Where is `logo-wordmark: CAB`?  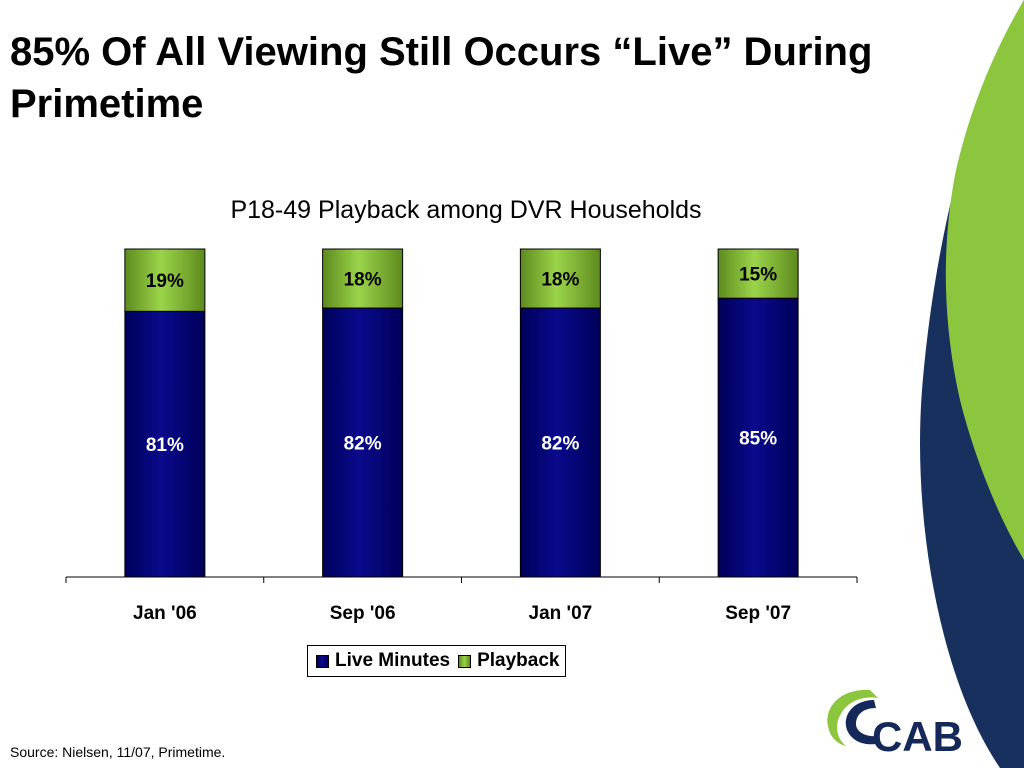 logo-wordmark: CAB is located at coordinates (917, 736).